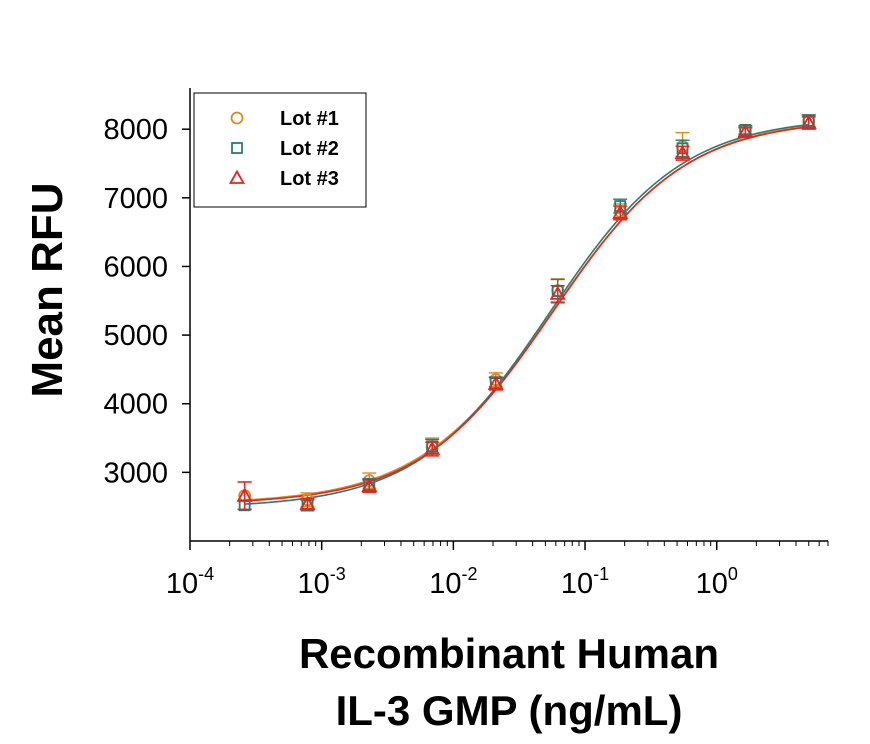 The image size is (870, 744). What do you see at coordinates (497, 570) in the screenshot?
I see `x-axis-ticks: 10⁻⁴ 10⁻³ 10⁻² 10⁻¹ 10⁰` at bounding box center [497, 570].